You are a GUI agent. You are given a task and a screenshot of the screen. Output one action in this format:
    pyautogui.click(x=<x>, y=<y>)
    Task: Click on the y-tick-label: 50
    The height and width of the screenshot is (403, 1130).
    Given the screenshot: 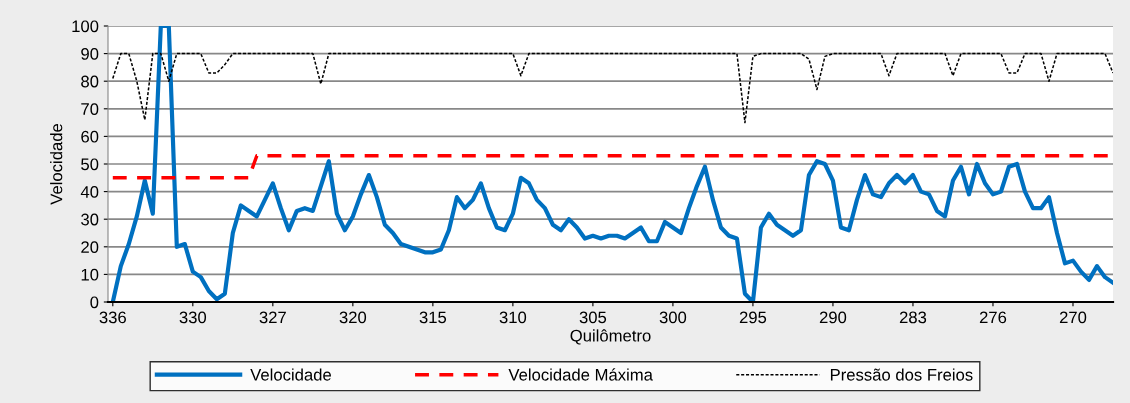 What is the action you would take?
    pyautogui.click(x=90, y=164)
    